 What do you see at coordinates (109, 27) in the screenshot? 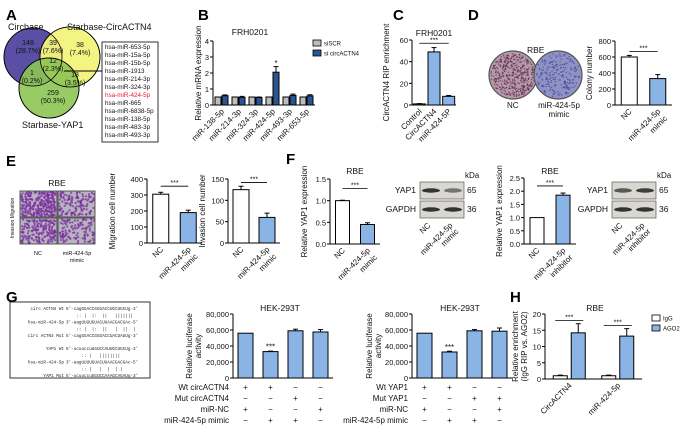
I see `venn-set-label: Starbase-CircACTN4` at bounding box center [109, 27].